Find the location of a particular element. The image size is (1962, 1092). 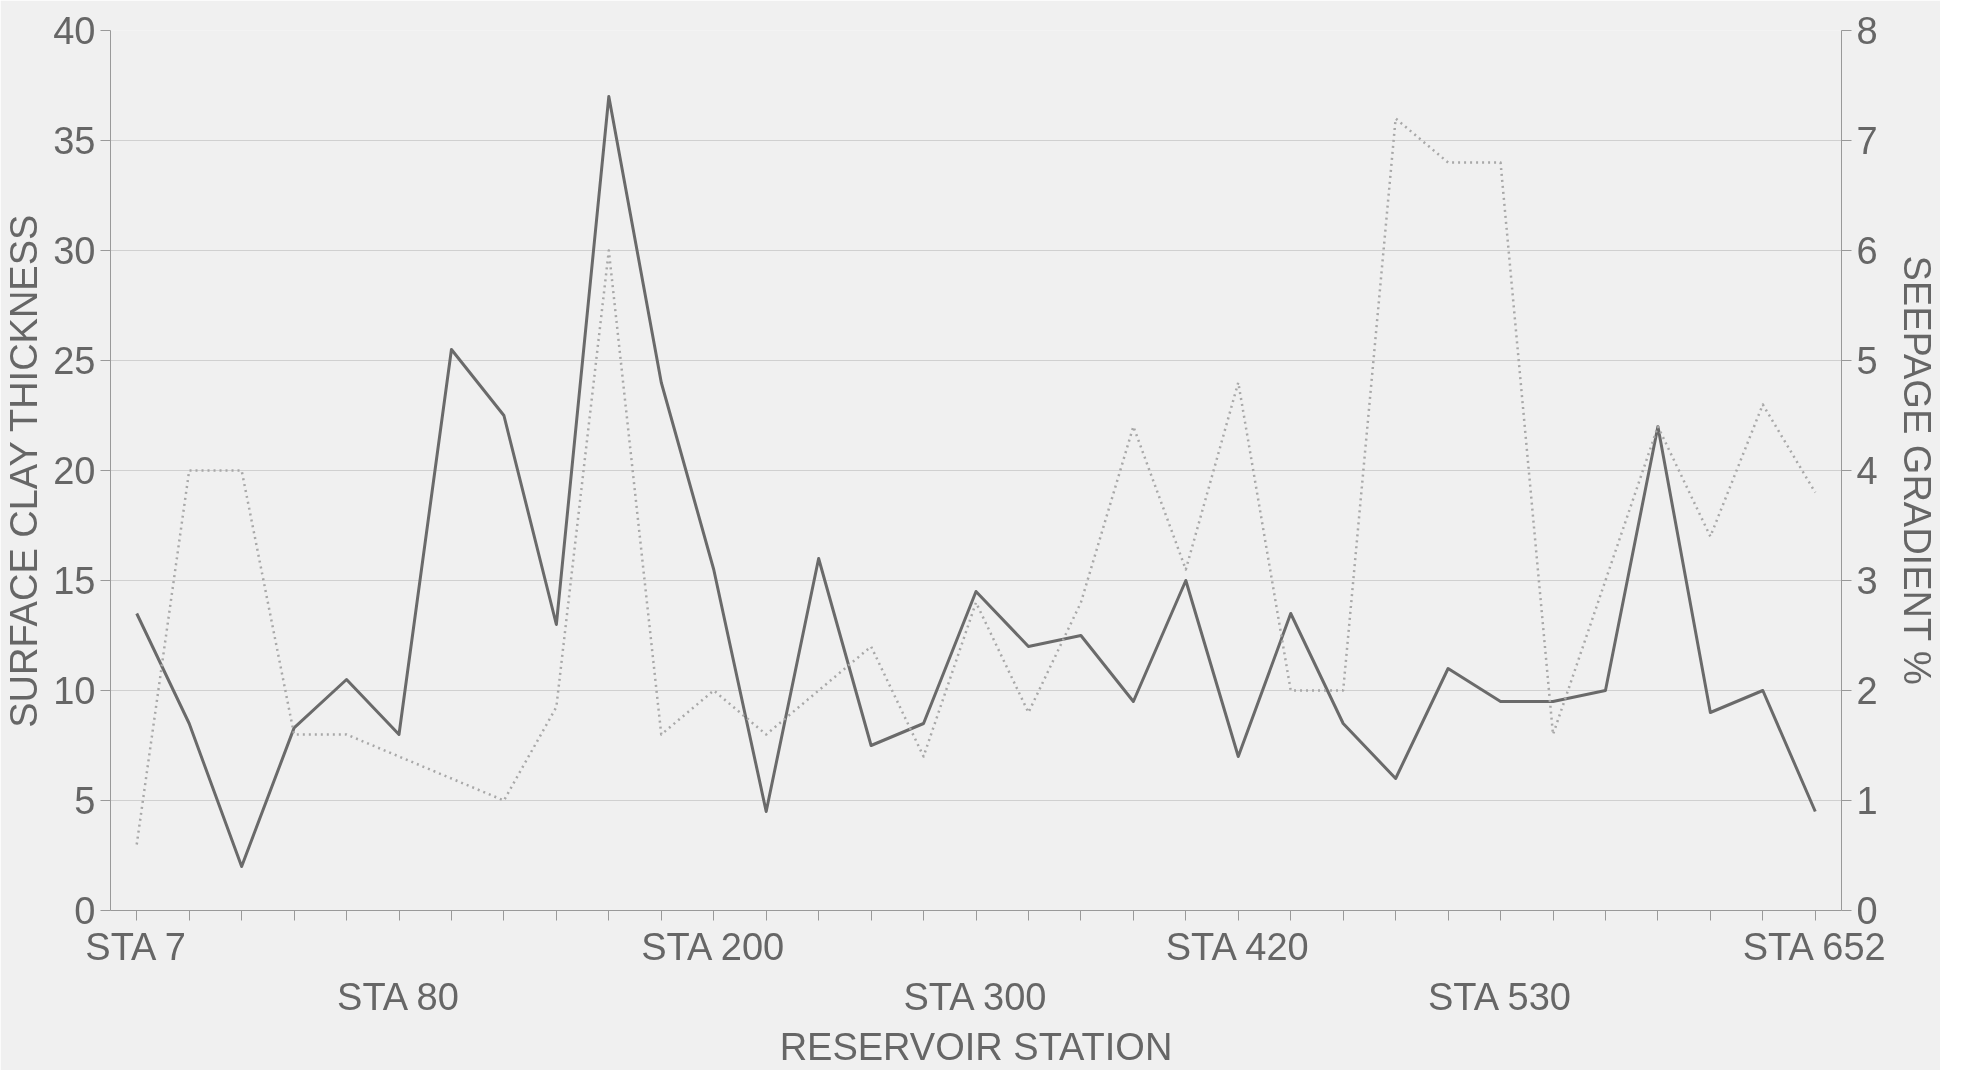

y-tick-label: 15 is located at coordinates (74, 581).